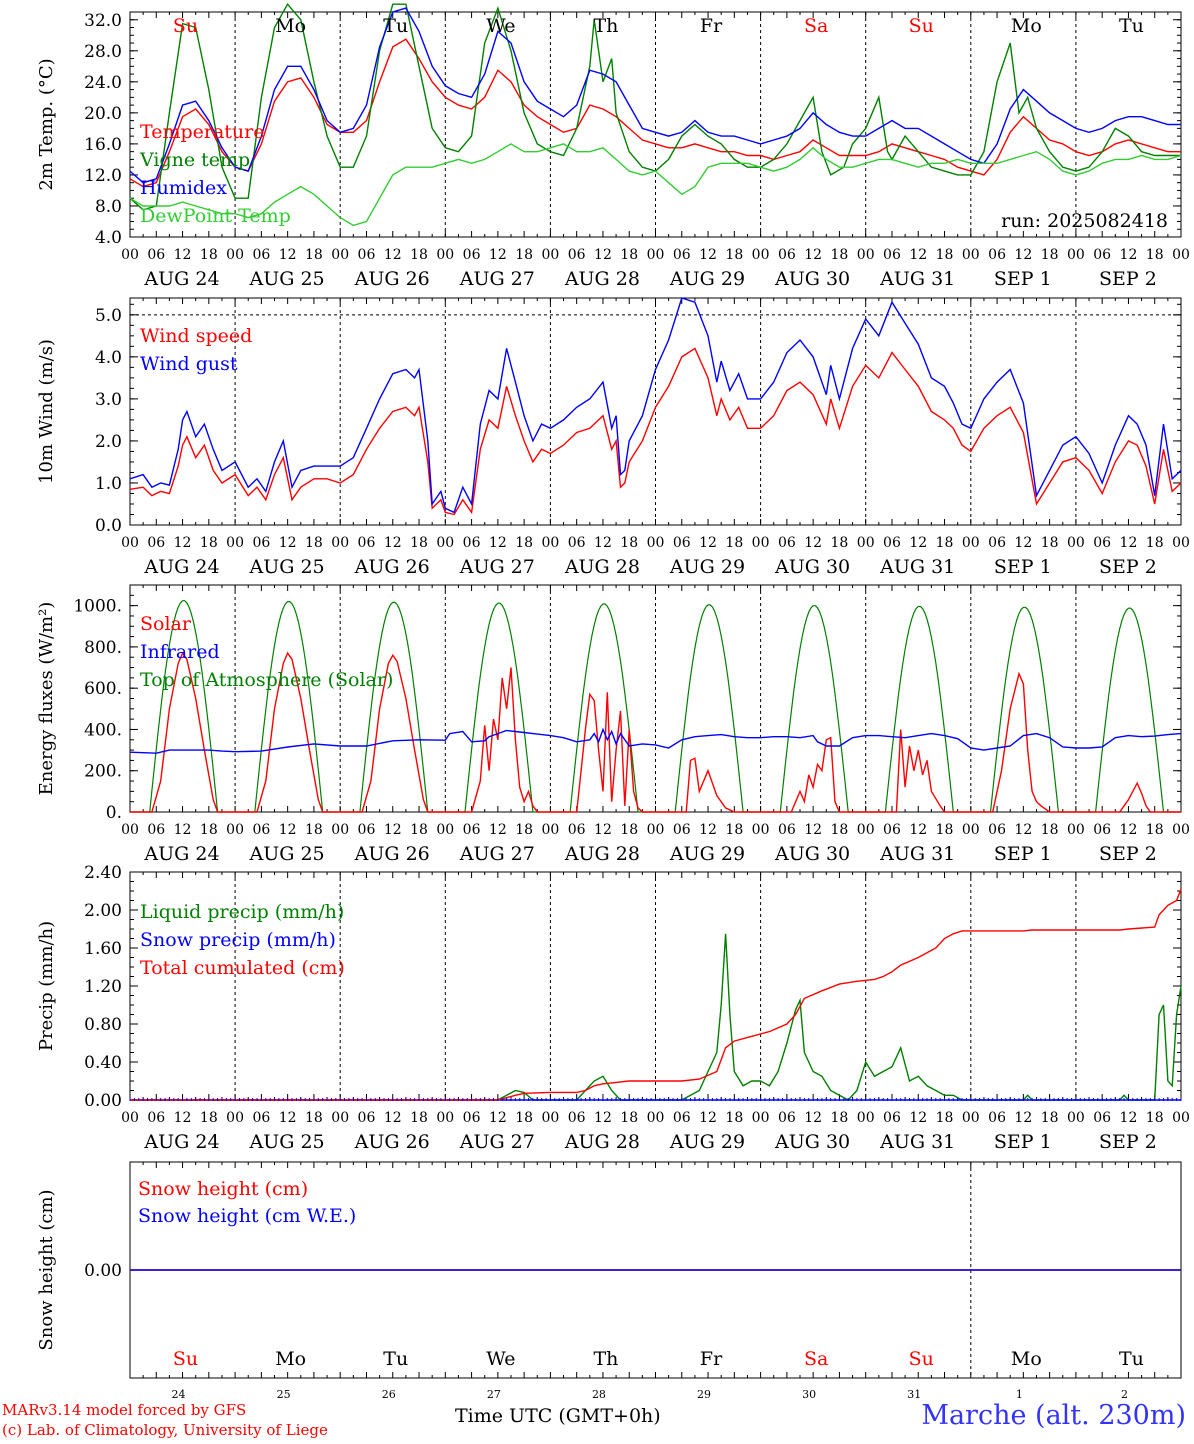 The image size is (1194, 1444). What do you see at coordinates (103, 1101) in the screenshot?
I see `y-tick-label: 0.00` at bounding box center [103, 1101].